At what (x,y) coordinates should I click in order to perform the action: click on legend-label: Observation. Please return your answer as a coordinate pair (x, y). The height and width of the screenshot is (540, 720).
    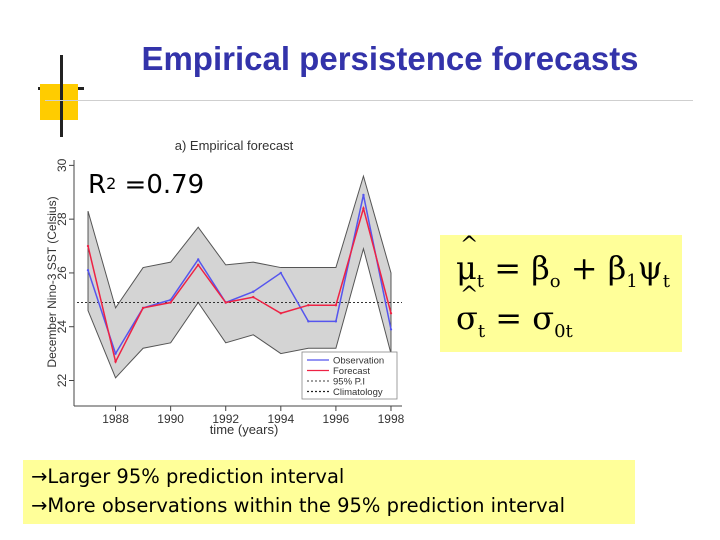
    Looking at the image, I should click on (358, 361).